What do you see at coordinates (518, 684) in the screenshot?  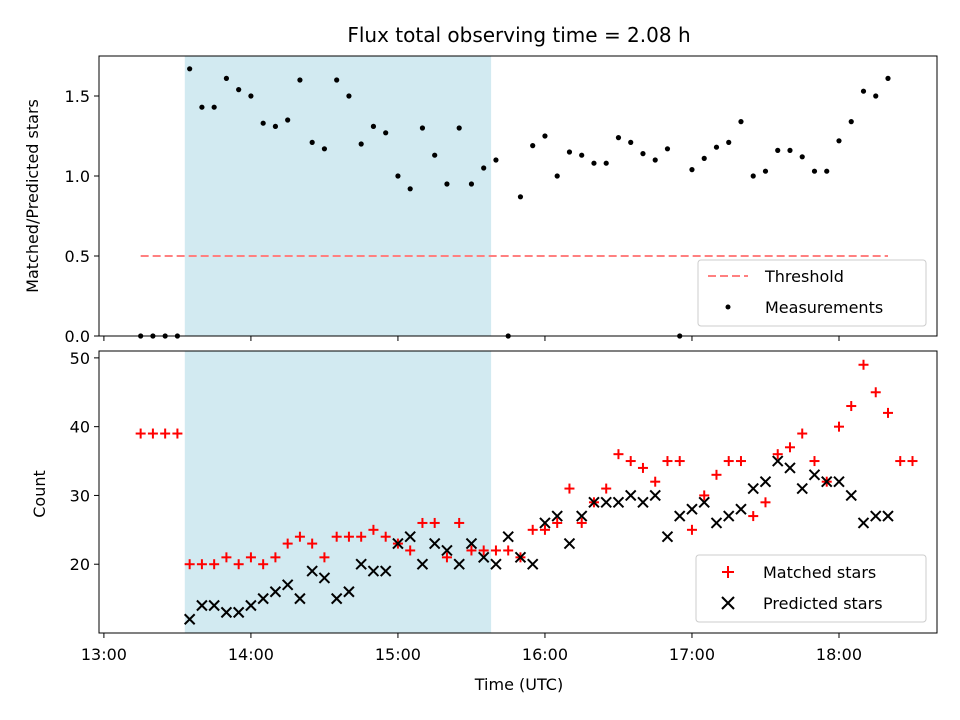 I see `x-axis-label: Time (UTC)` at bounding box center [518, 684].